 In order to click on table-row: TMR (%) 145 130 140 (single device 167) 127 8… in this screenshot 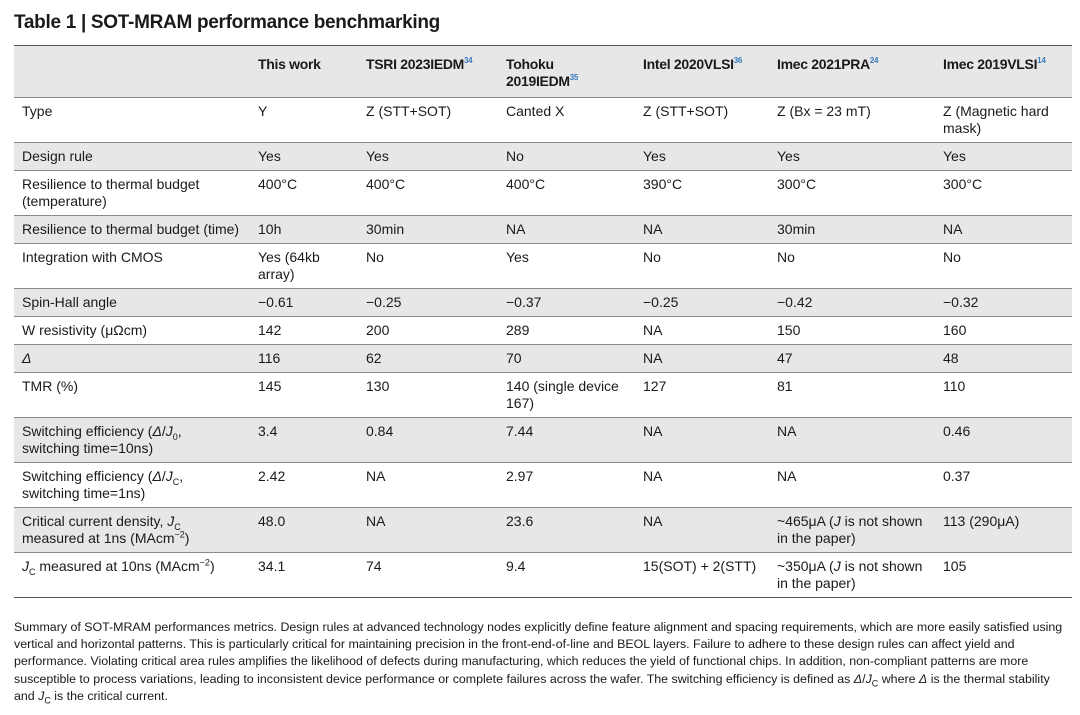, I will do `click(543, 395)`.